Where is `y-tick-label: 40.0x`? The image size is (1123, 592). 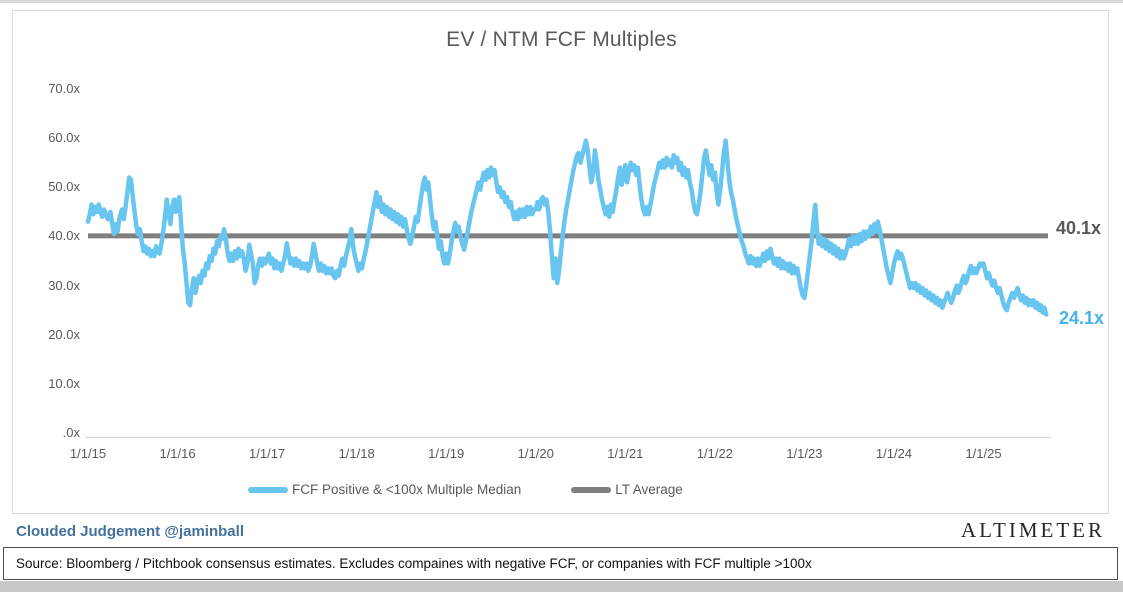 y-tick-label: 40.0x is located at coordinates (64, 236).